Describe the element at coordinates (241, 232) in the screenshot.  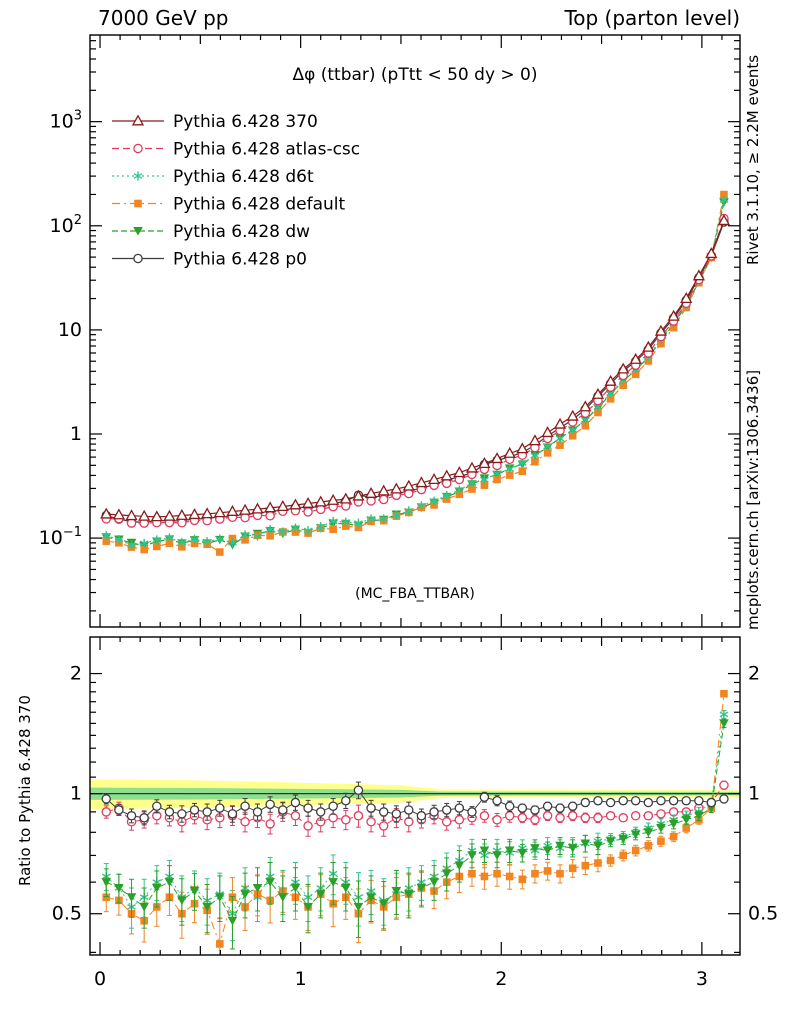
I see `legend-label-dw: Pythia 6.428 dw` at that location.